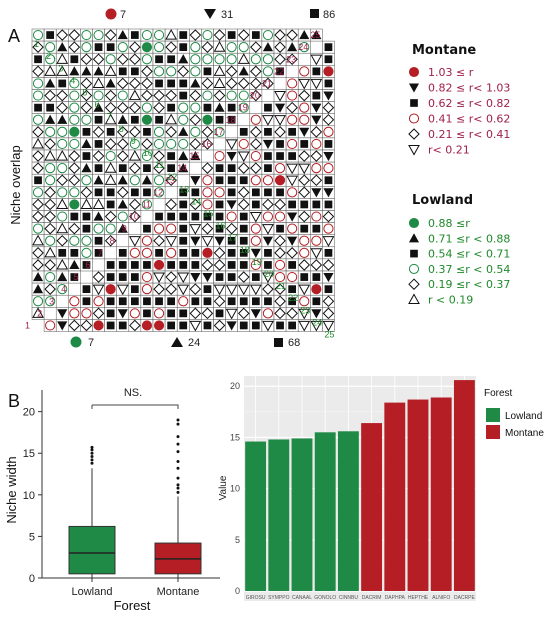 Image resolution: width=550 pixels, height=620 pixels. Describe the element at coordinates (465, 598) in the screenshot. I see `x-tick-label: DACRPE` at that location.